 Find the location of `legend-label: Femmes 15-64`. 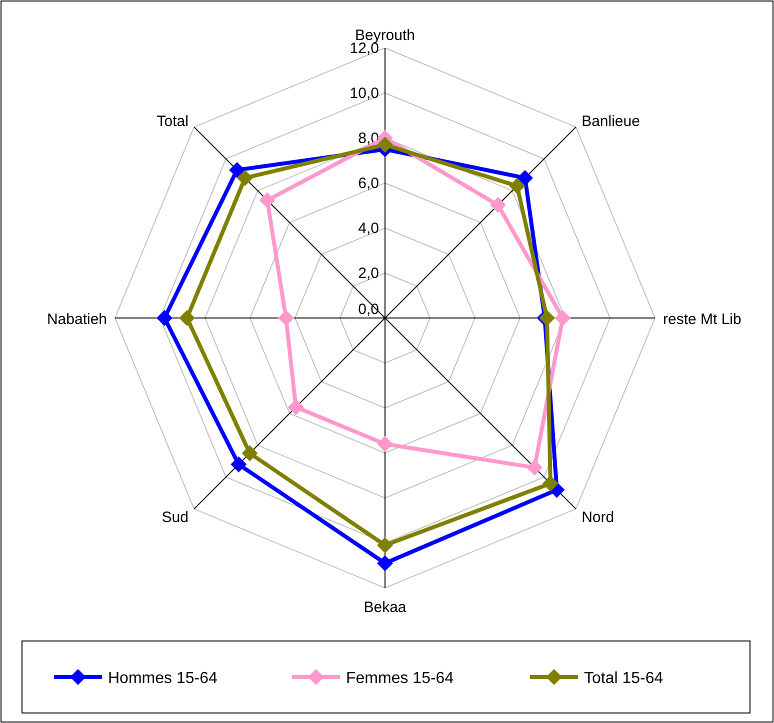

legend-label: Femmes 15-64 is located at coordinates (400, 678).